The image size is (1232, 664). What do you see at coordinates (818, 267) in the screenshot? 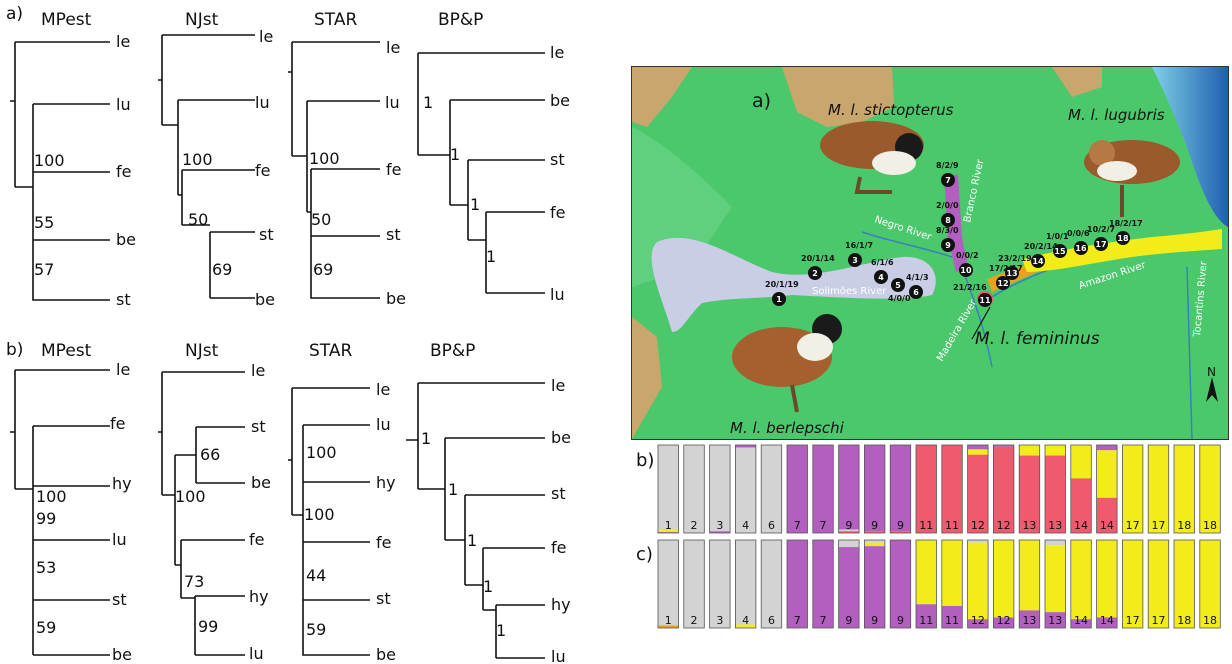
I see `site-marker: 2 20/1/14` at bounding box center [818, 267].